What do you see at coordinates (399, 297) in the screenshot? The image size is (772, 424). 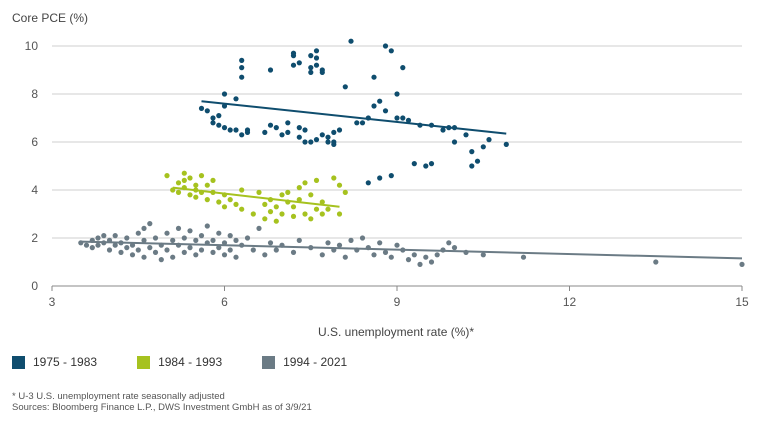 I see `x-tick-labels: 3 6 9 12 15` at bounding box center [399, 297].